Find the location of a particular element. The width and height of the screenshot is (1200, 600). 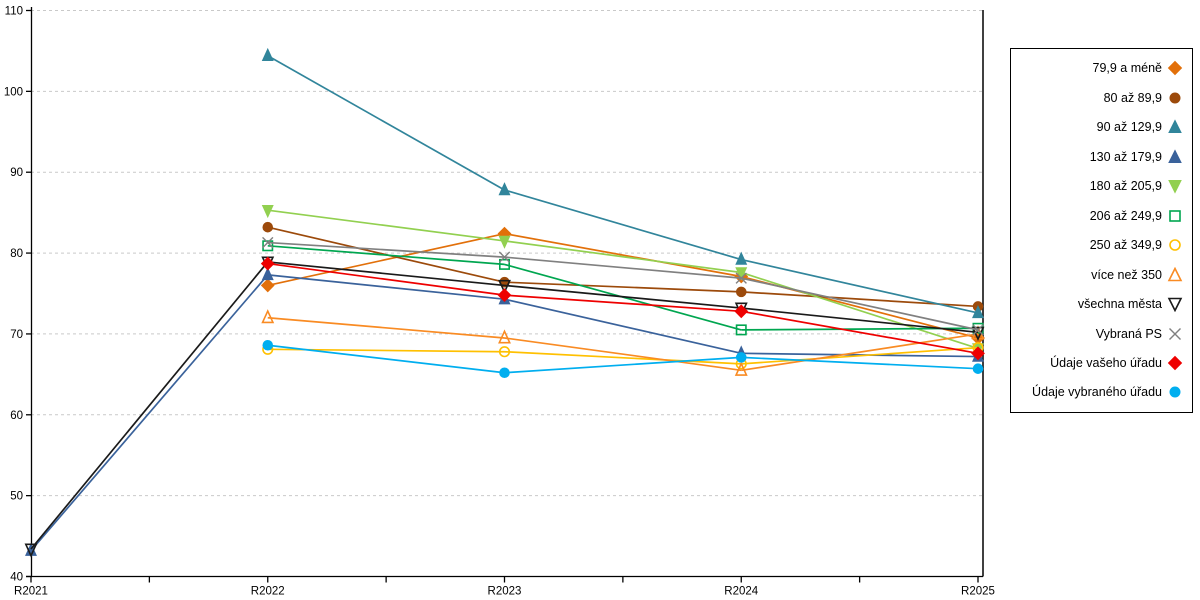

y-tick-label: 40 is located at coordinates (16, 578).